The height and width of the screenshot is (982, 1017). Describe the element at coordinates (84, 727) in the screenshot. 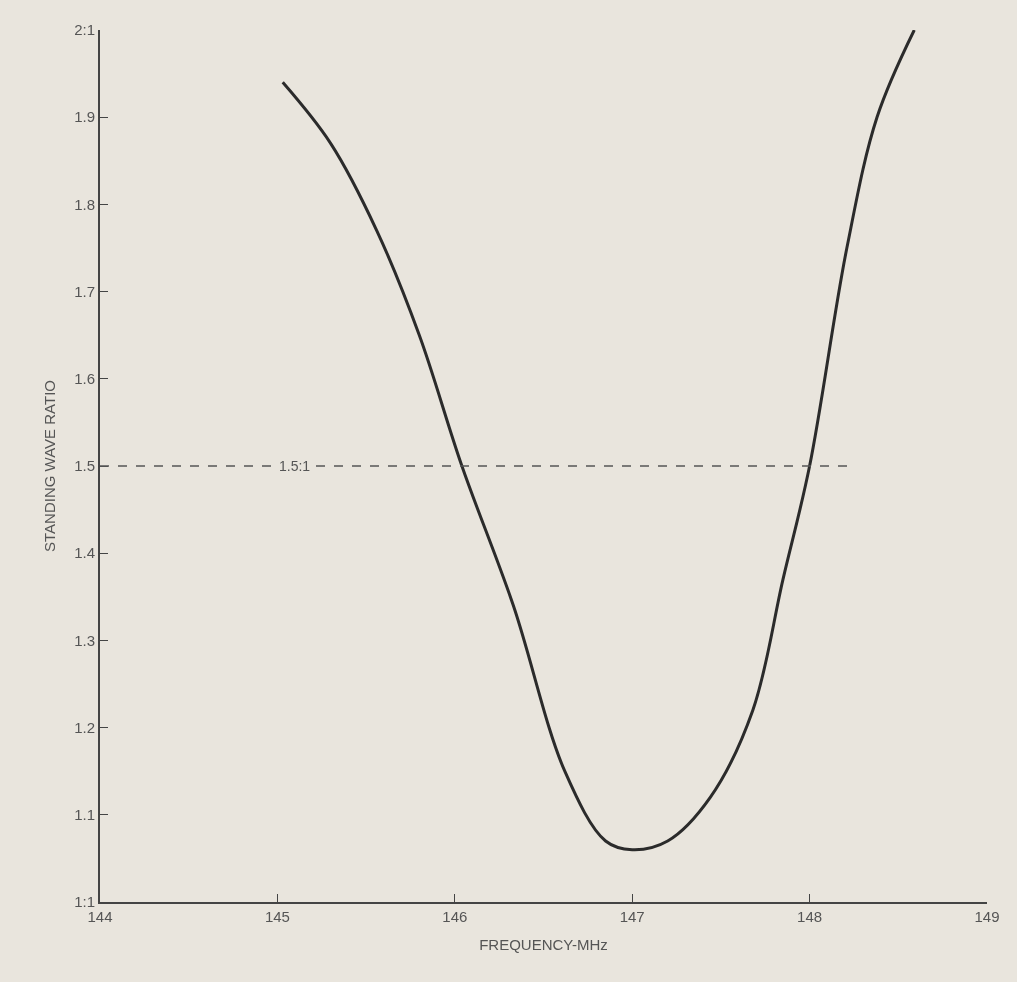

I see `y-tick-label: 1.2` at that location.